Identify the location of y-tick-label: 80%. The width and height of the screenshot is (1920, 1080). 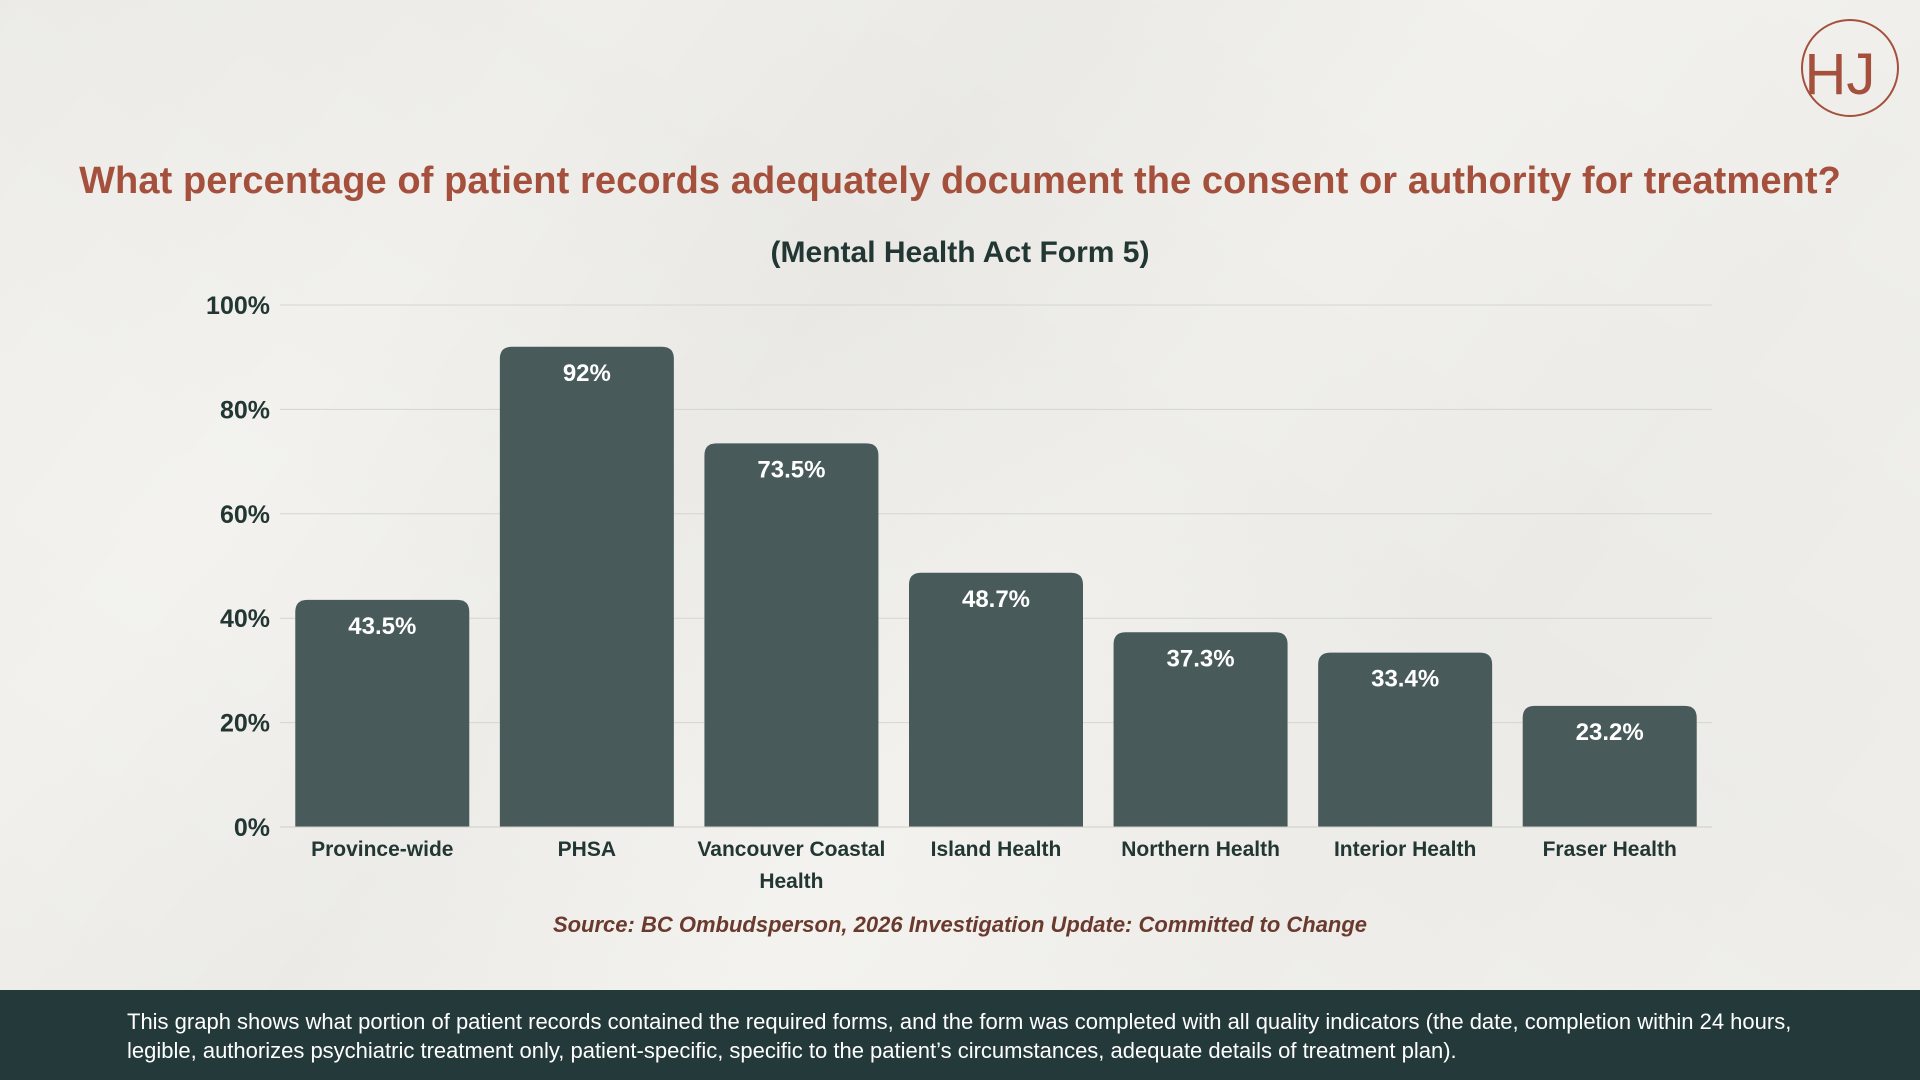
(245, 410).